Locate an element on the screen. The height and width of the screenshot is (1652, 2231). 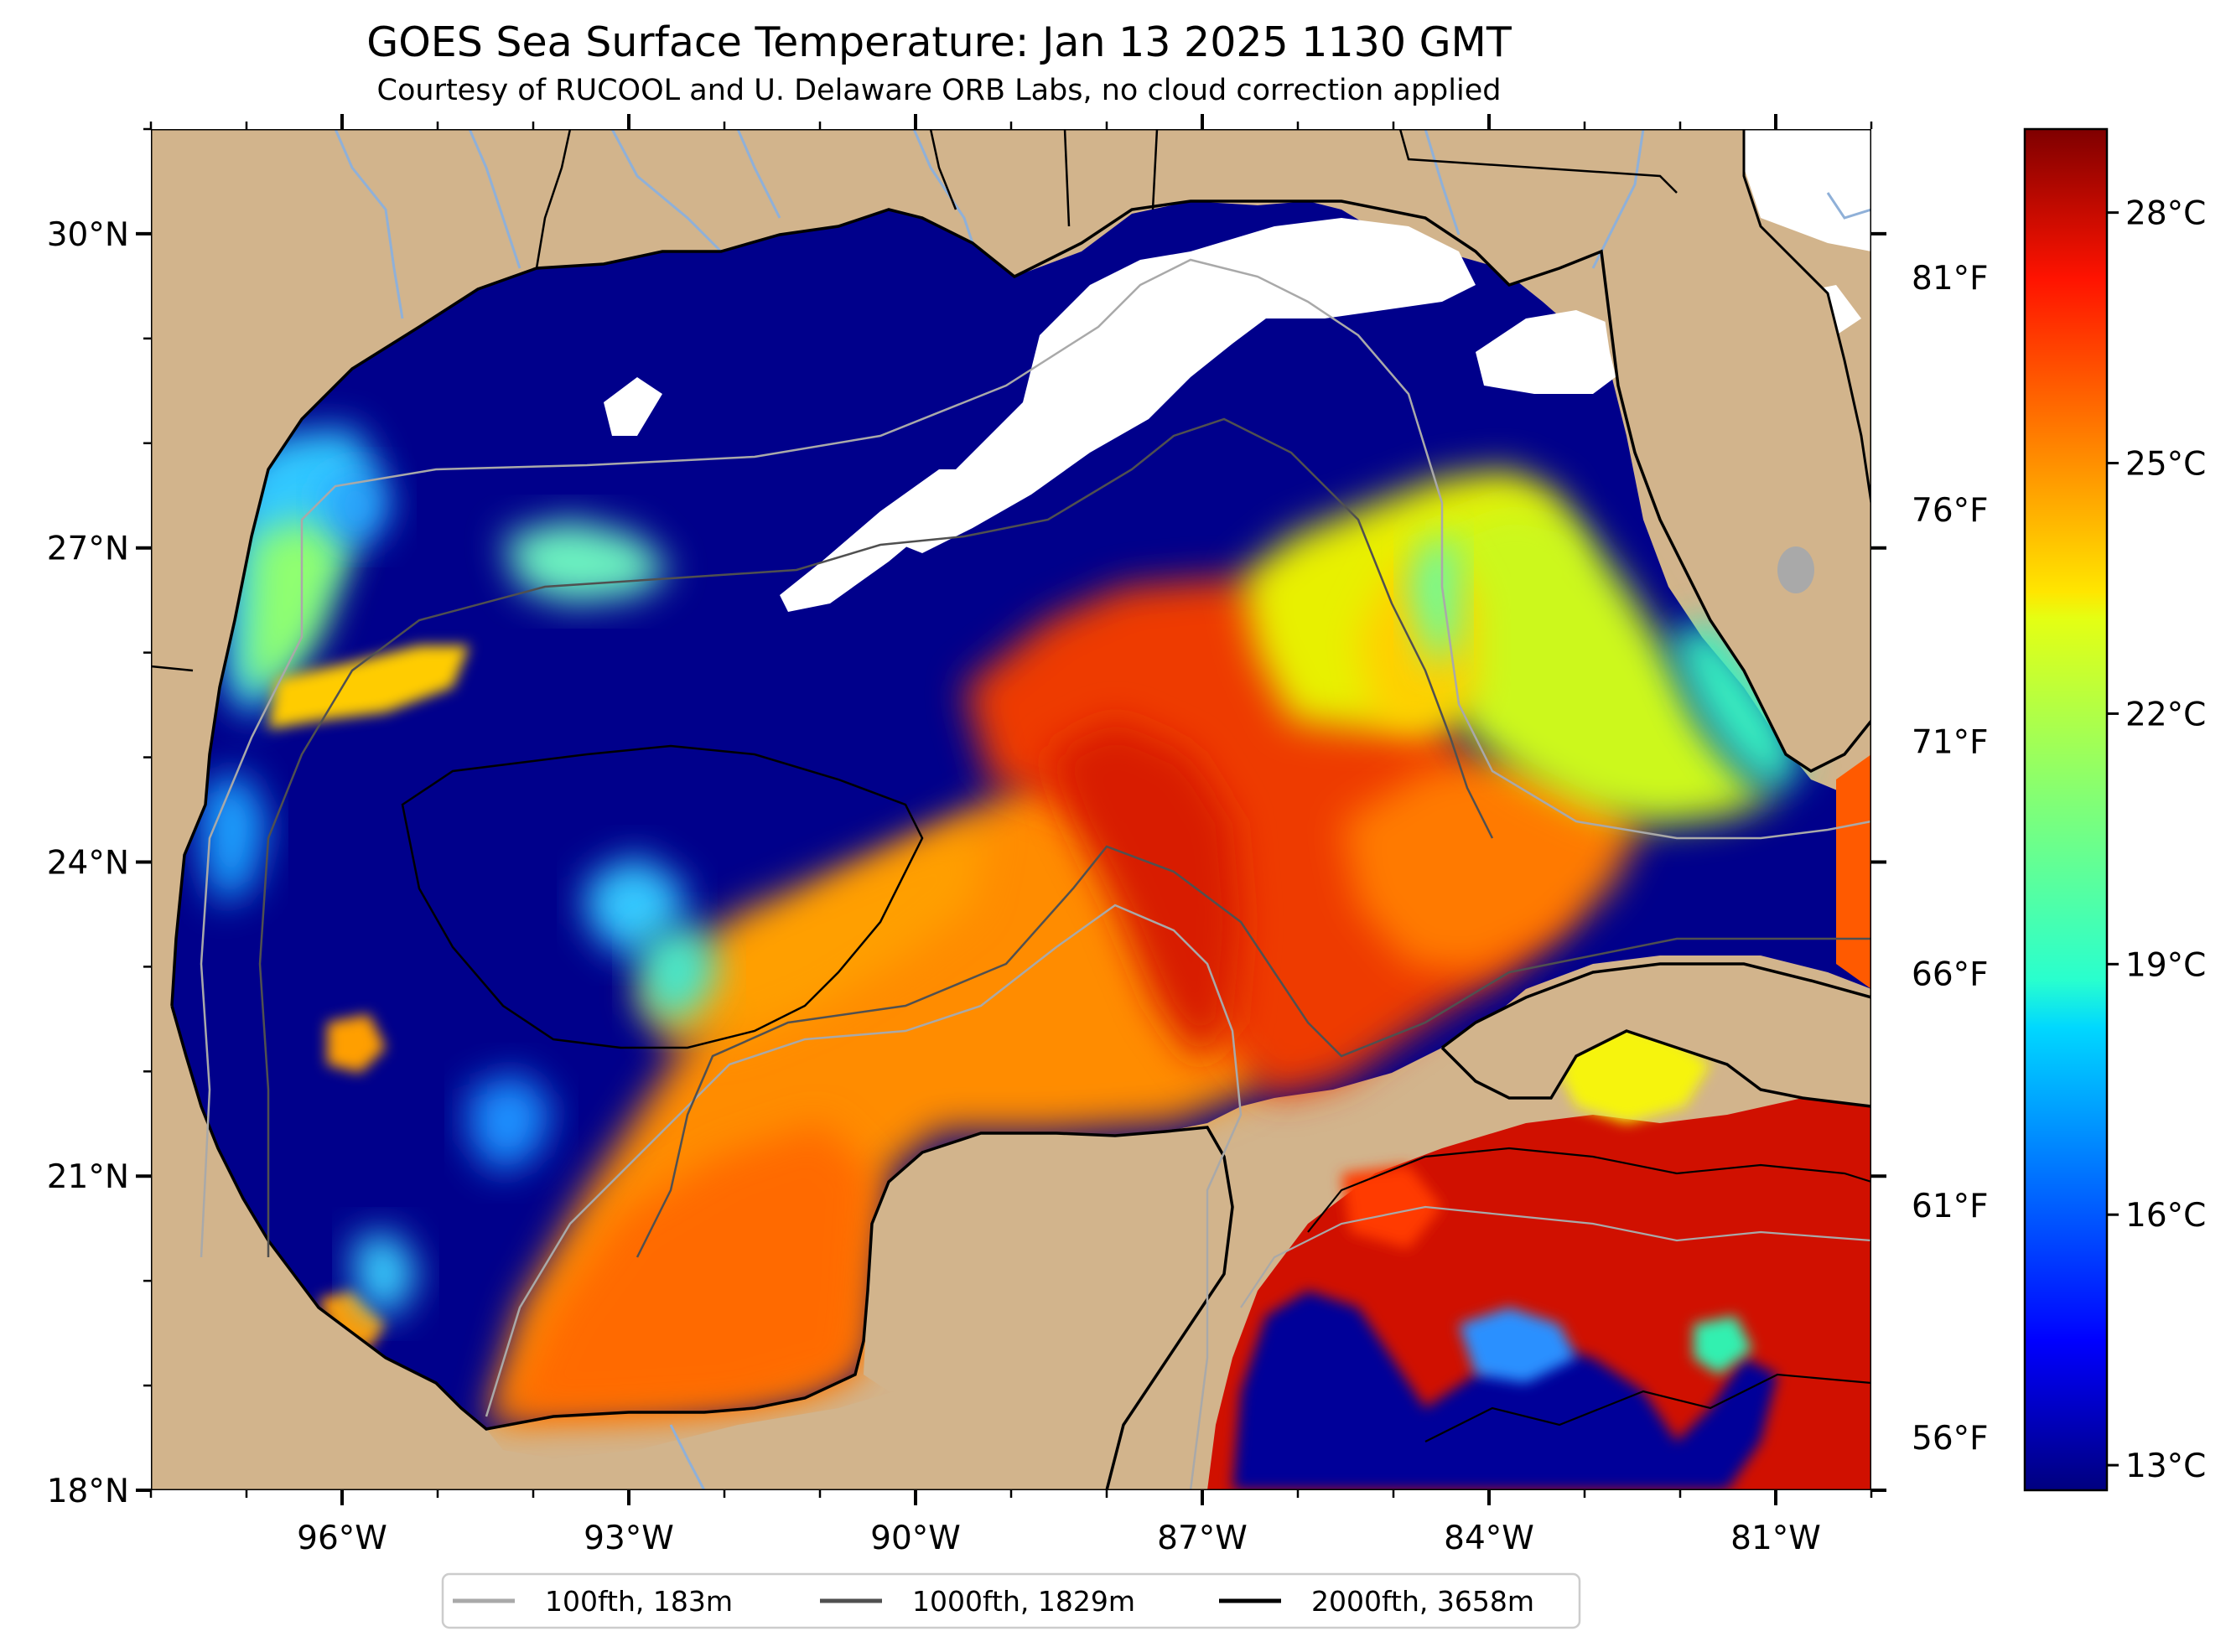
lon-label: 93°W is located at coordinates (629, 1538).